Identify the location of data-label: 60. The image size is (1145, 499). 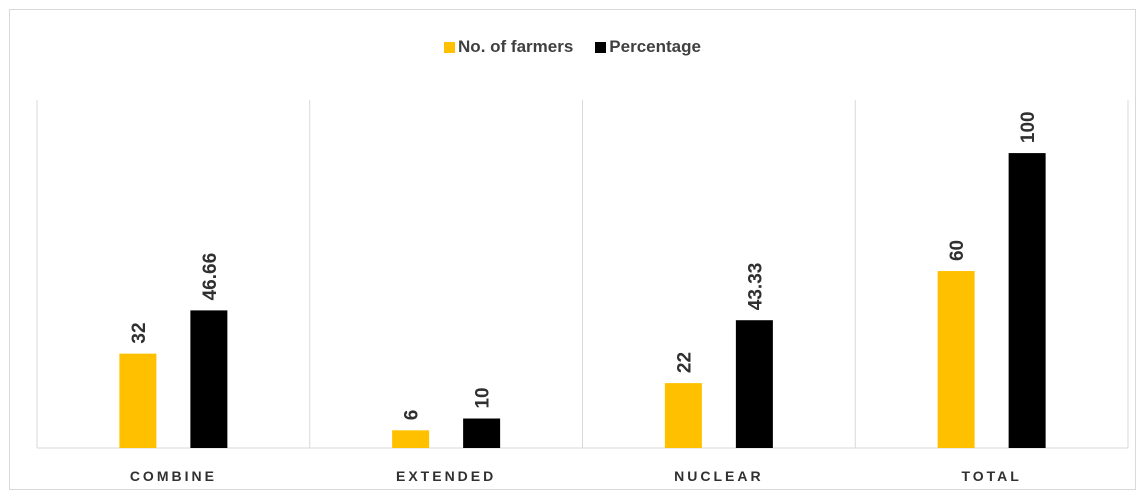
(957, 250).